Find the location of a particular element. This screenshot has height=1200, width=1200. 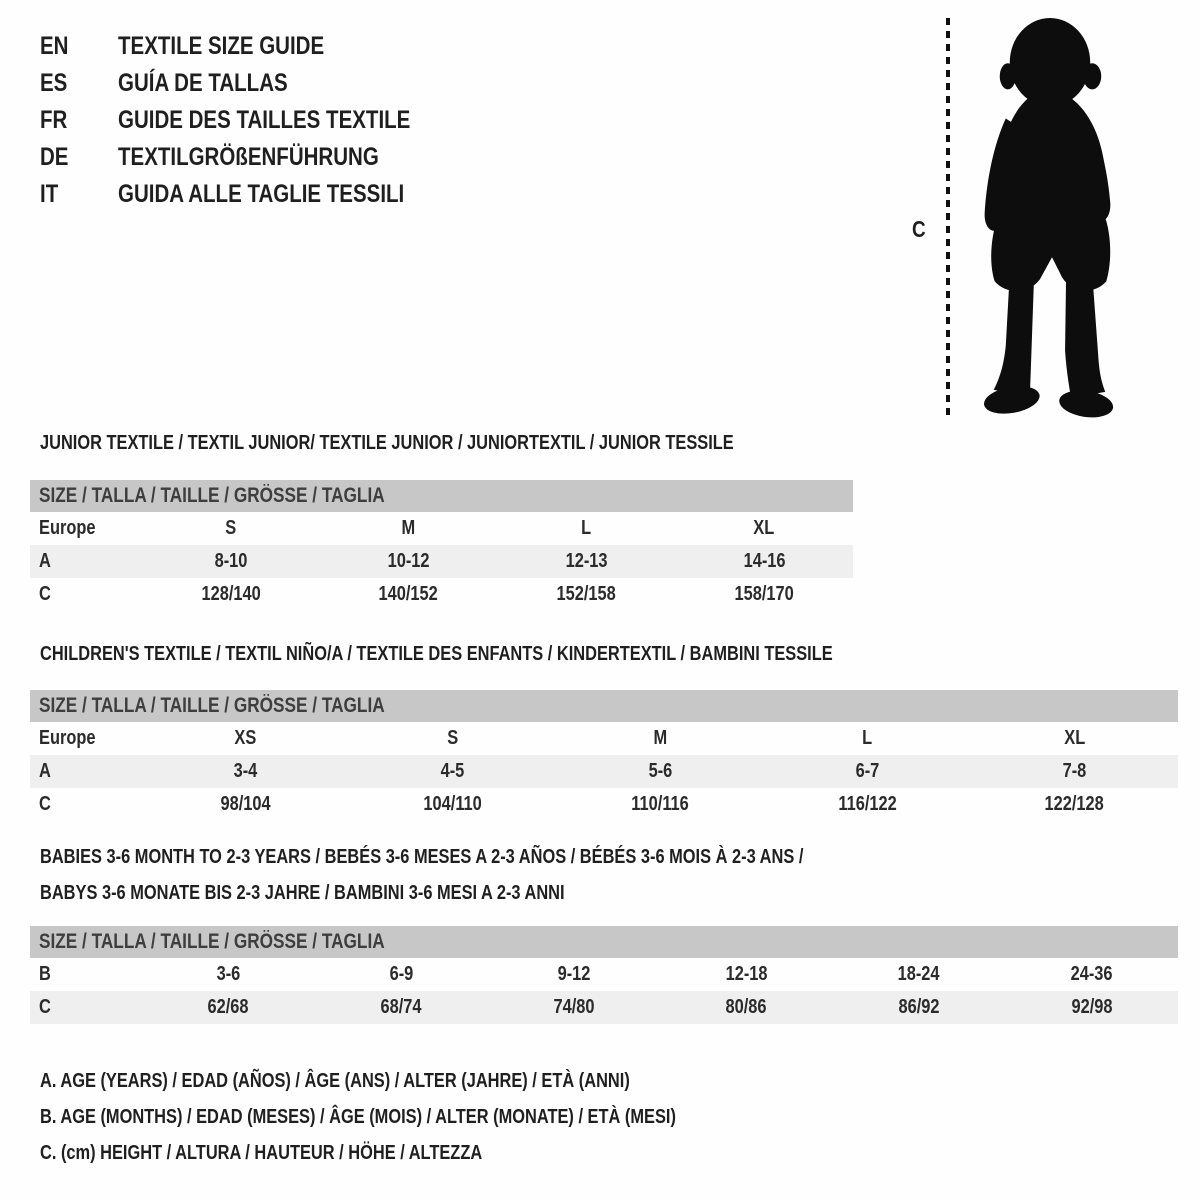

height-cell: 122/128 is located at coordinates (1074, 804).